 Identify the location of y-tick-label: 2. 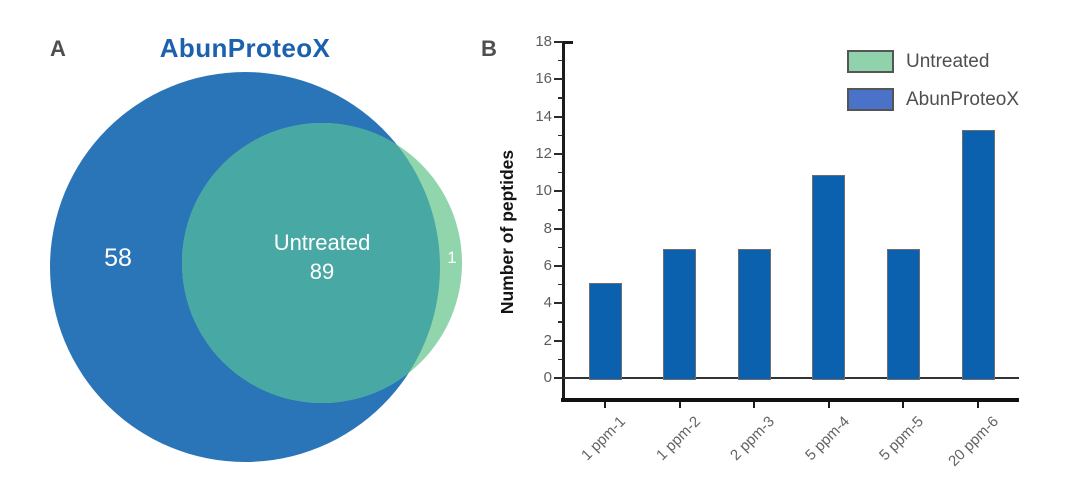
(547, 340).